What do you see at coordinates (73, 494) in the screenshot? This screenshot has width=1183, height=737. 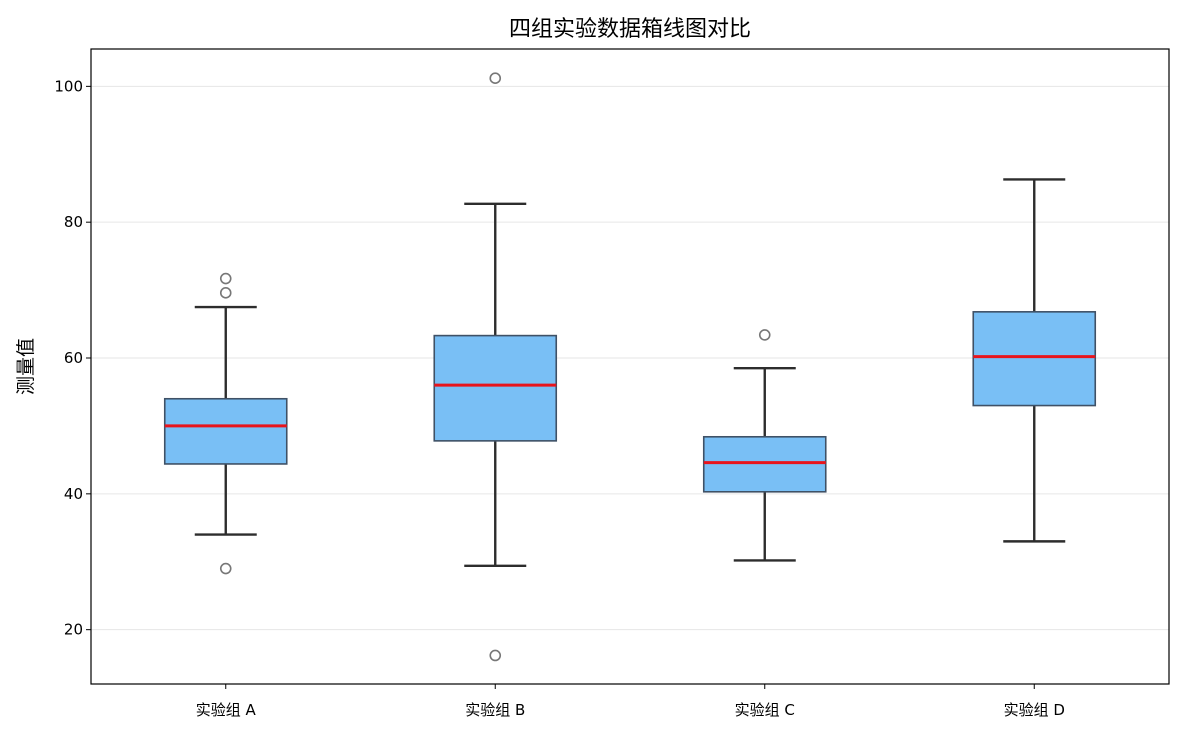 I see `y-tick-label: 40` at bounding box center [73, 494].